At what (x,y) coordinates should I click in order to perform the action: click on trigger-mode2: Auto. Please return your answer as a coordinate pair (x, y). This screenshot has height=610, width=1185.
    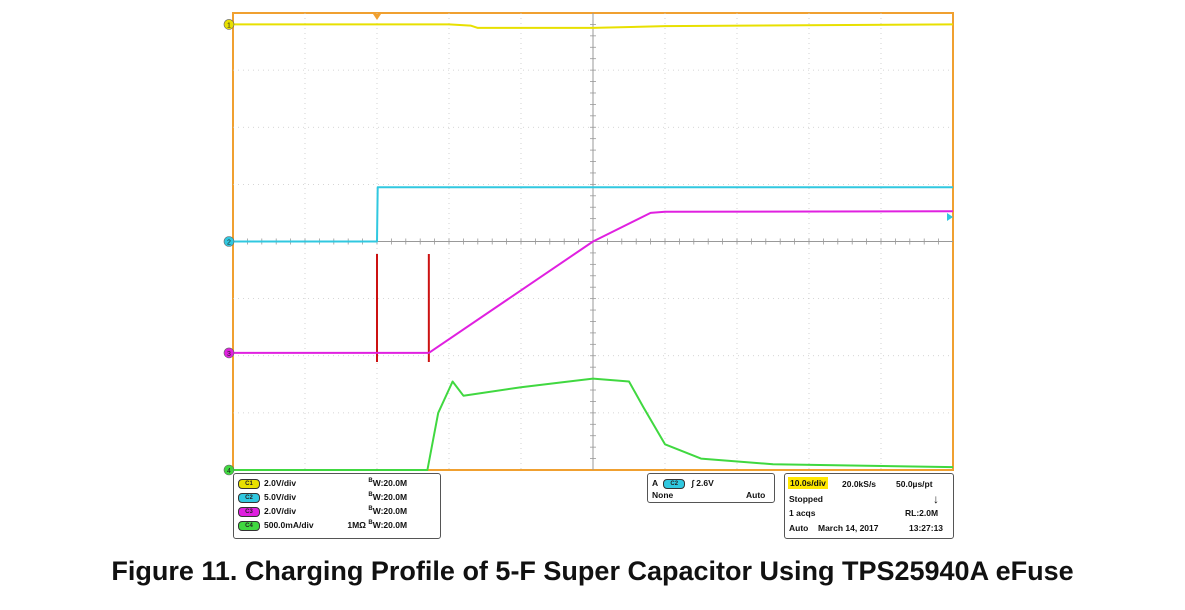
    Looking at the image, I should click on (756, 495).